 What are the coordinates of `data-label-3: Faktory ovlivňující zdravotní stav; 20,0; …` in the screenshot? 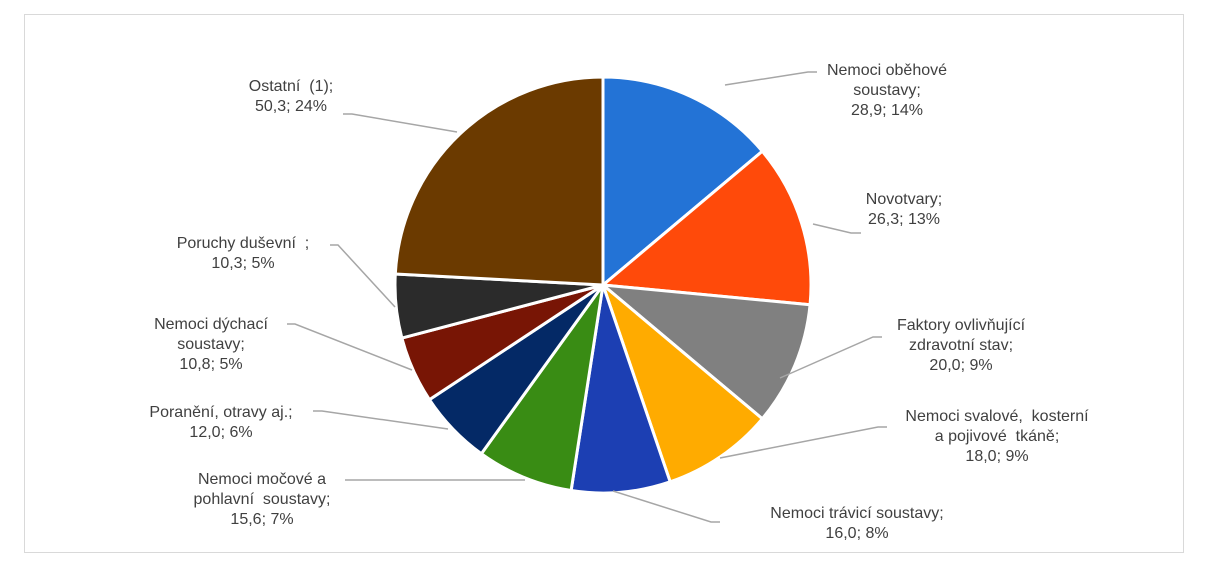 It's located at (961, 345).